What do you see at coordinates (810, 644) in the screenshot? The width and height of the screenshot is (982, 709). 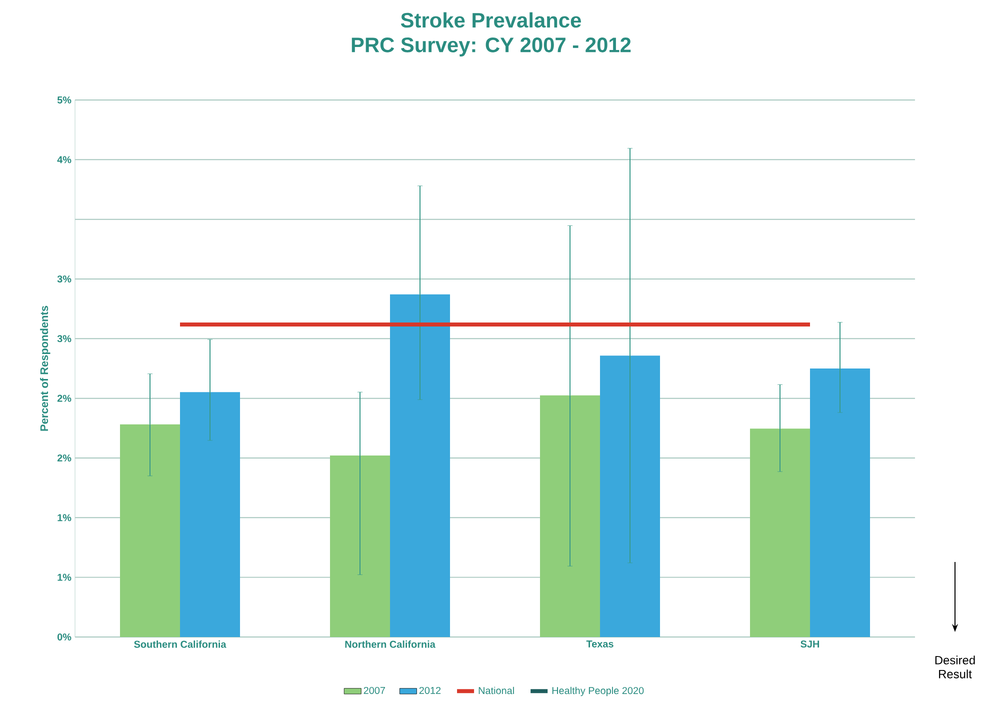 I see `x-tick-label: SJH` at bounding box center [810, 644].